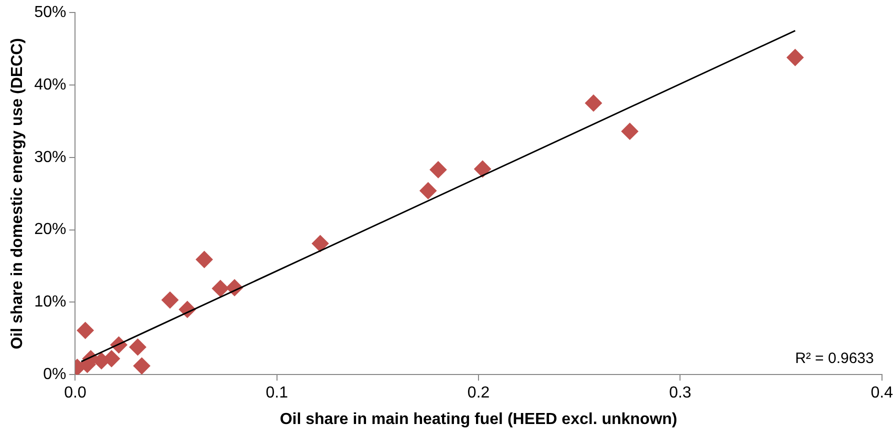  Describe the element at coordinates (50, 302) in the screenshot. I see `y-tick-label: 10%` at that location.